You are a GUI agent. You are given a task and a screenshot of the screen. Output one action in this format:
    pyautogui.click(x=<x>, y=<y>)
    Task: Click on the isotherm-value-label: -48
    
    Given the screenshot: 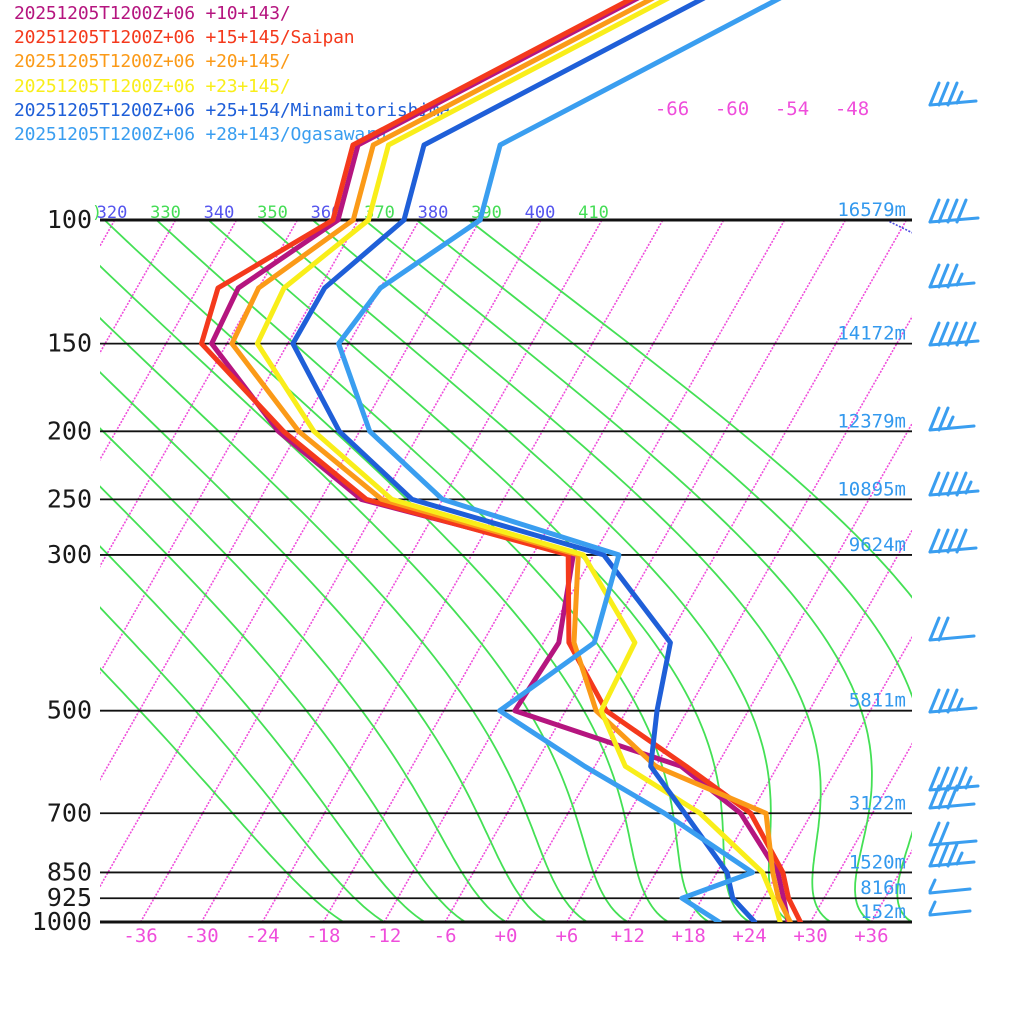 What is the action you would take?
    pyautogui.click(x=852, y=109)
    